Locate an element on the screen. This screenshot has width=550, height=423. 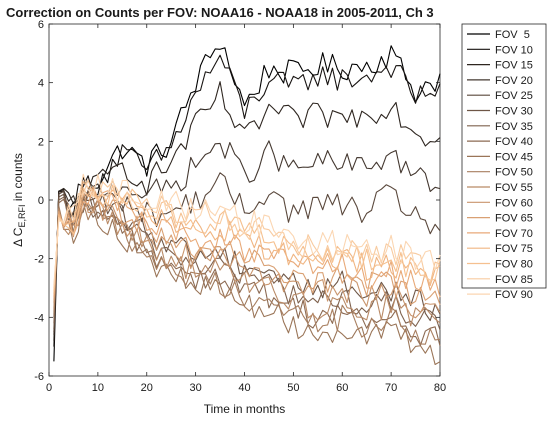
x-tick-label: 20 is located at coordinates (147, 388).